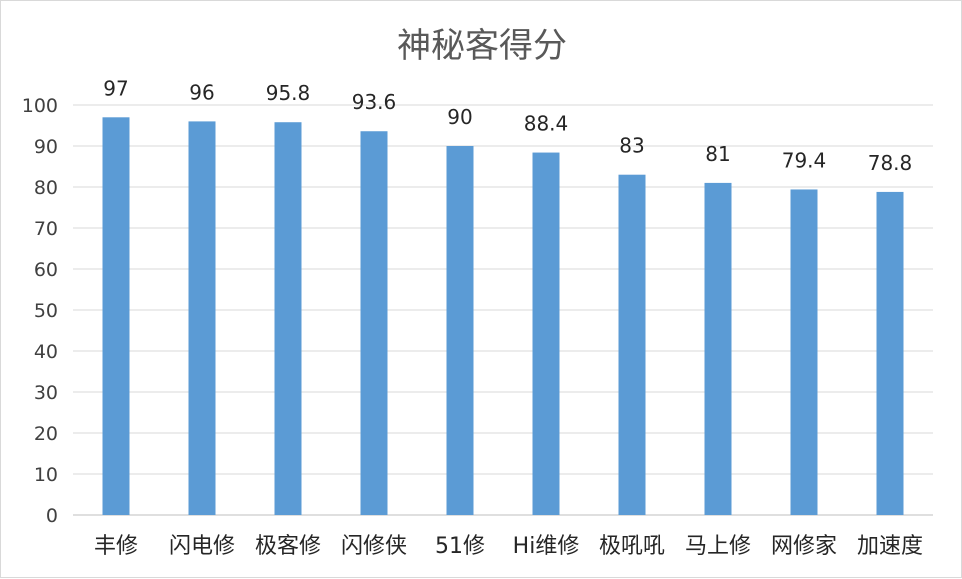  What do you see at coordinates (40, 106) in the screenshot?
I see `y-tick-label: 100` at bounding box center [40, 106].